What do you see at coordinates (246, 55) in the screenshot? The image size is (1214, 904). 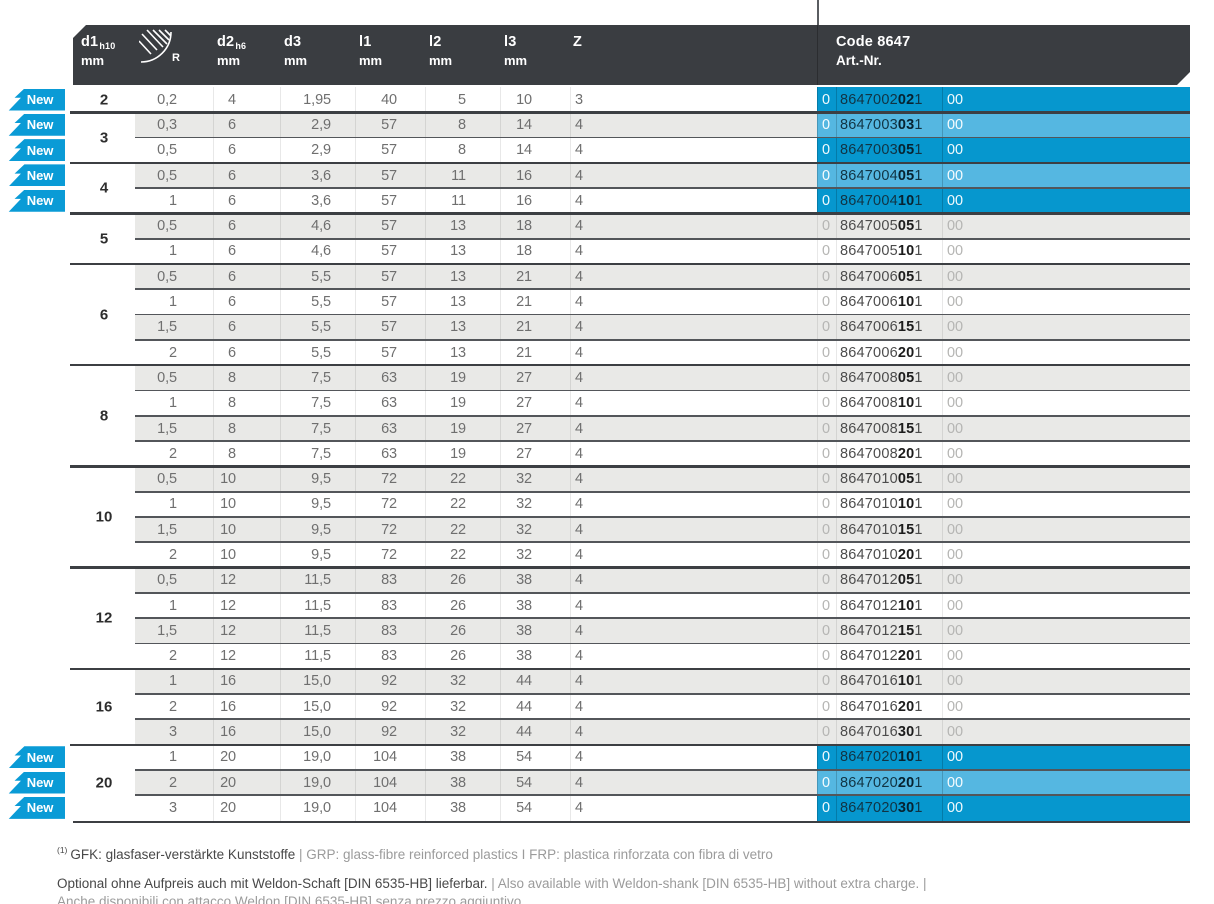 I see `col-header-d2: d2h6 mm` at bounding box center [246, 55].